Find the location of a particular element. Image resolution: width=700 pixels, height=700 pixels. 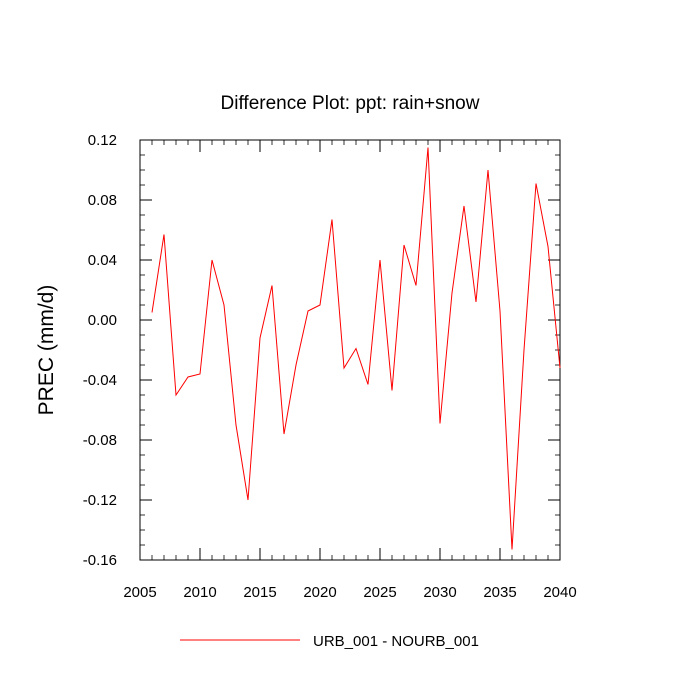

x-tick-label: 2005 is located at coordinates (139, 592).